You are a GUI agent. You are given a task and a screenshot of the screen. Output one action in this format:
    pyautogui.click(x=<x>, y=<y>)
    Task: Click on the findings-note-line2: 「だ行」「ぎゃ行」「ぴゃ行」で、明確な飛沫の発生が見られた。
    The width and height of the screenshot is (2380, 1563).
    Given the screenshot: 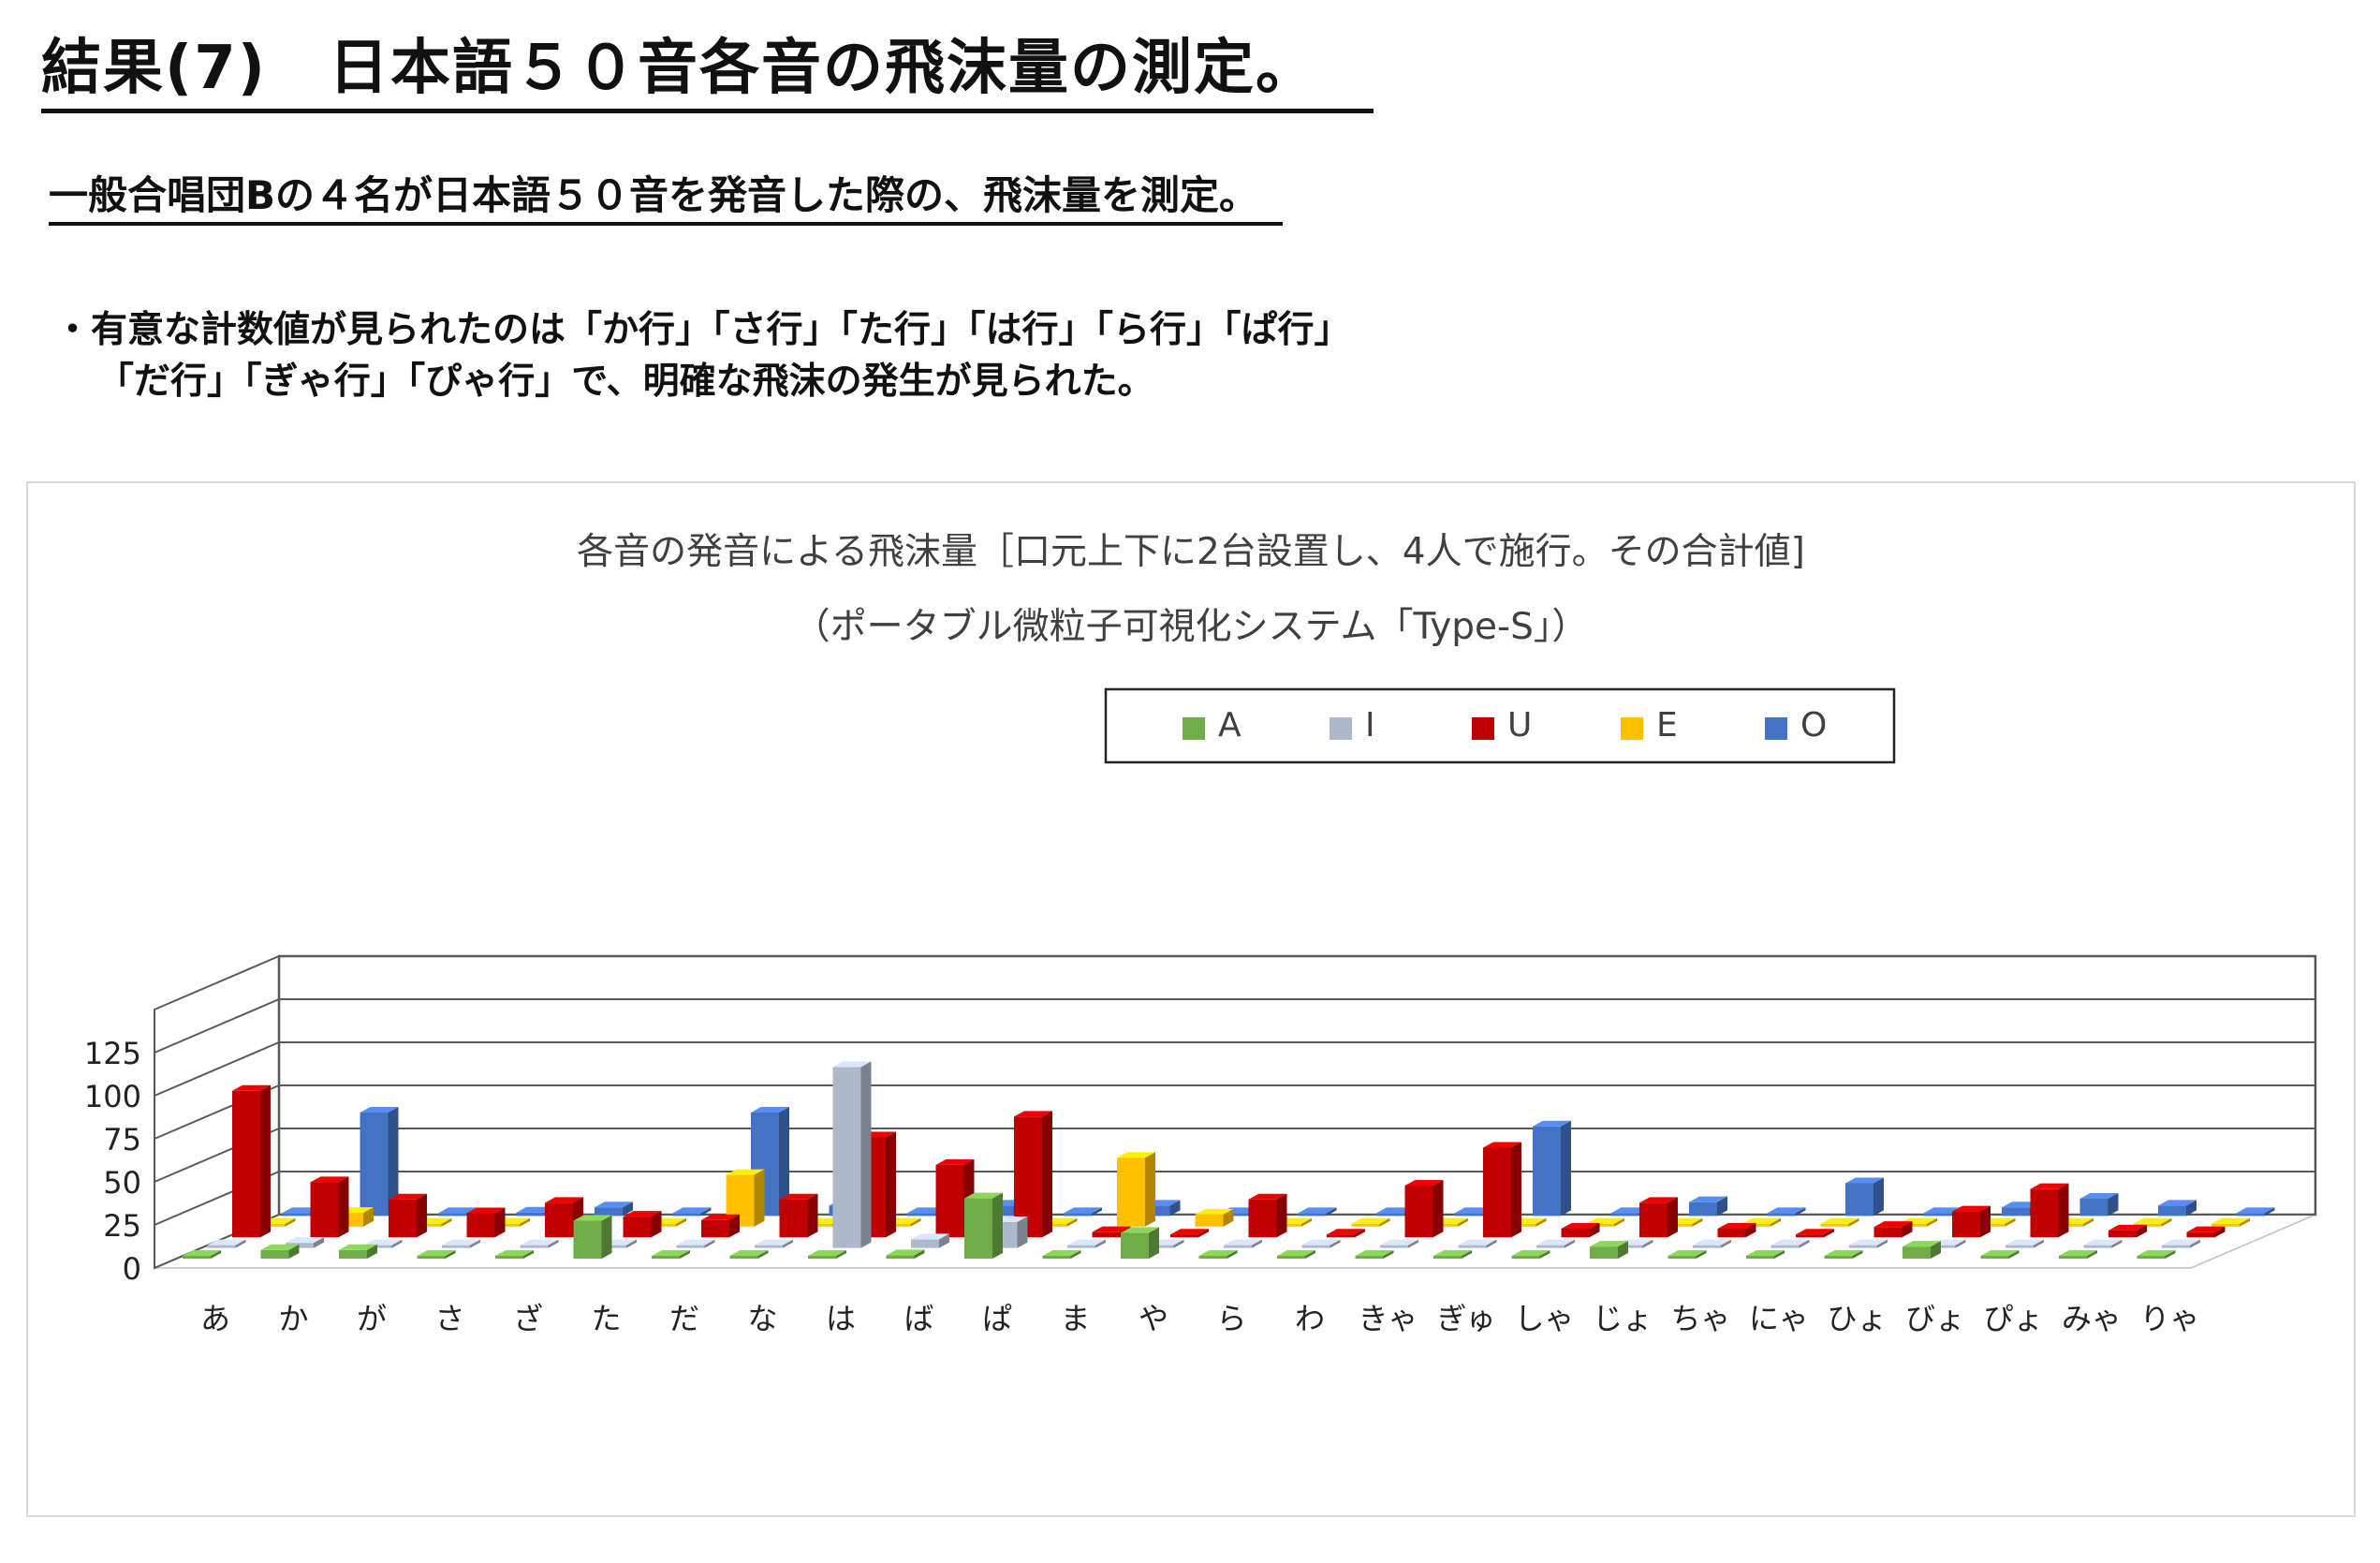 What is the action you would take?
    pyautogui.click(x=625, y=383)
    